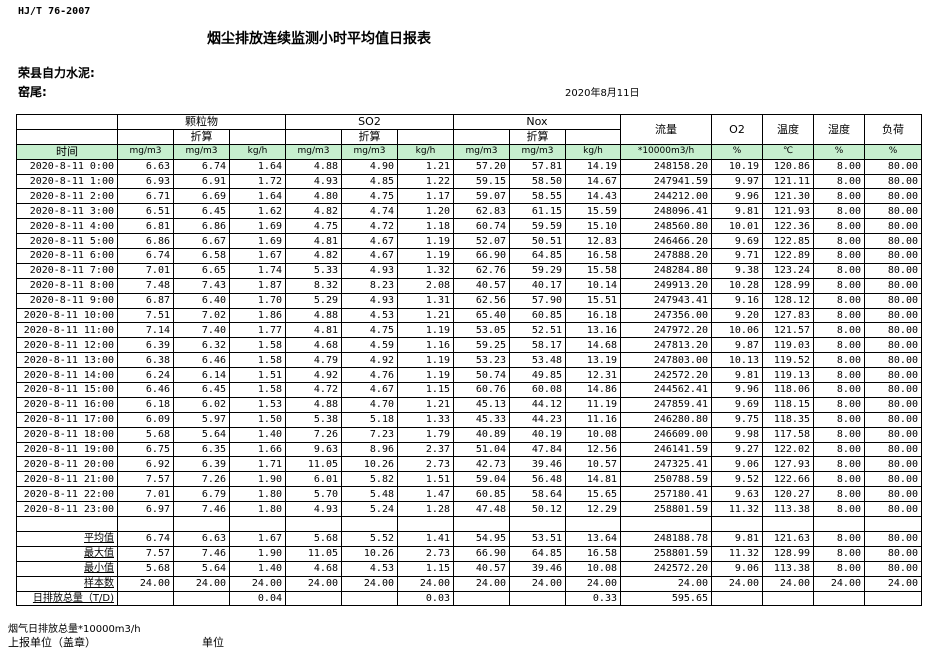  I want to click on value-cell: 1.80, so click(257, 494).